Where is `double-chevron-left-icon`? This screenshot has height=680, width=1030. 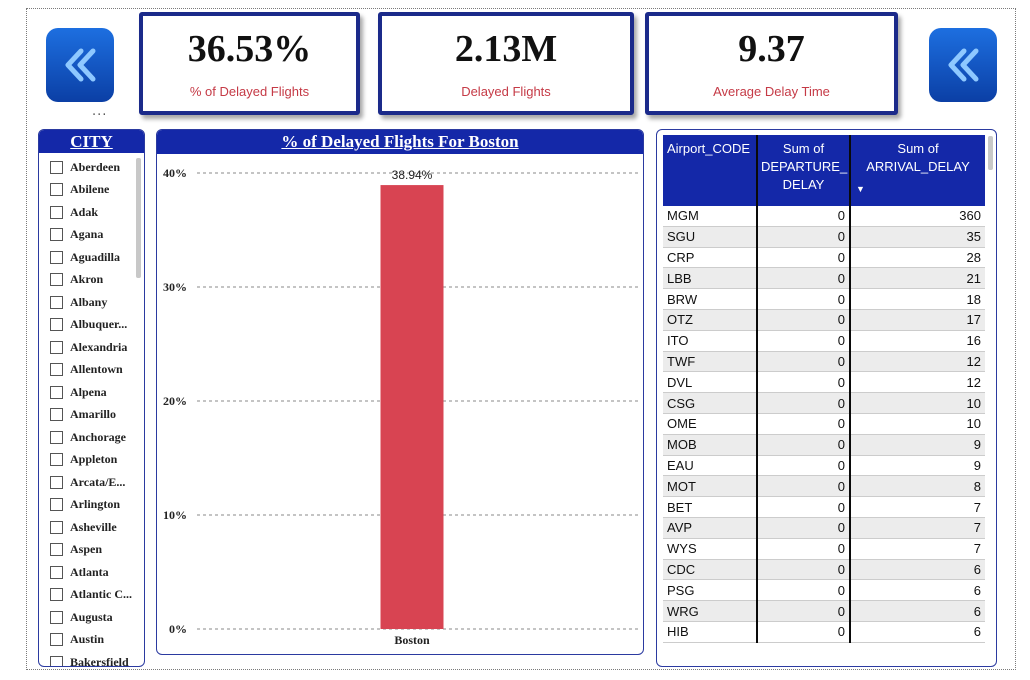 double-chevron-left-icon is located at coordinates (963, 65).